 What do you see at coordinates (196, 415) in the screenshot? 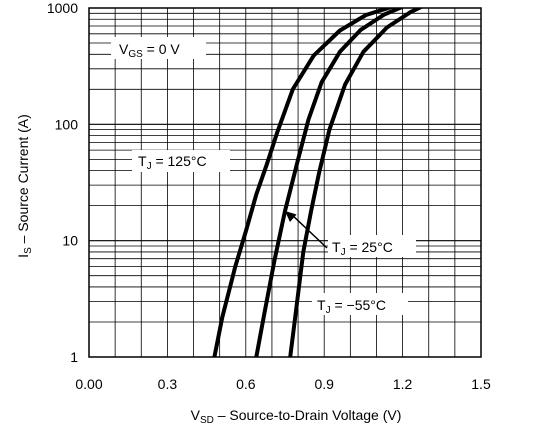
I see `x-axis-title-main: V` at bounding box center [196, 415].